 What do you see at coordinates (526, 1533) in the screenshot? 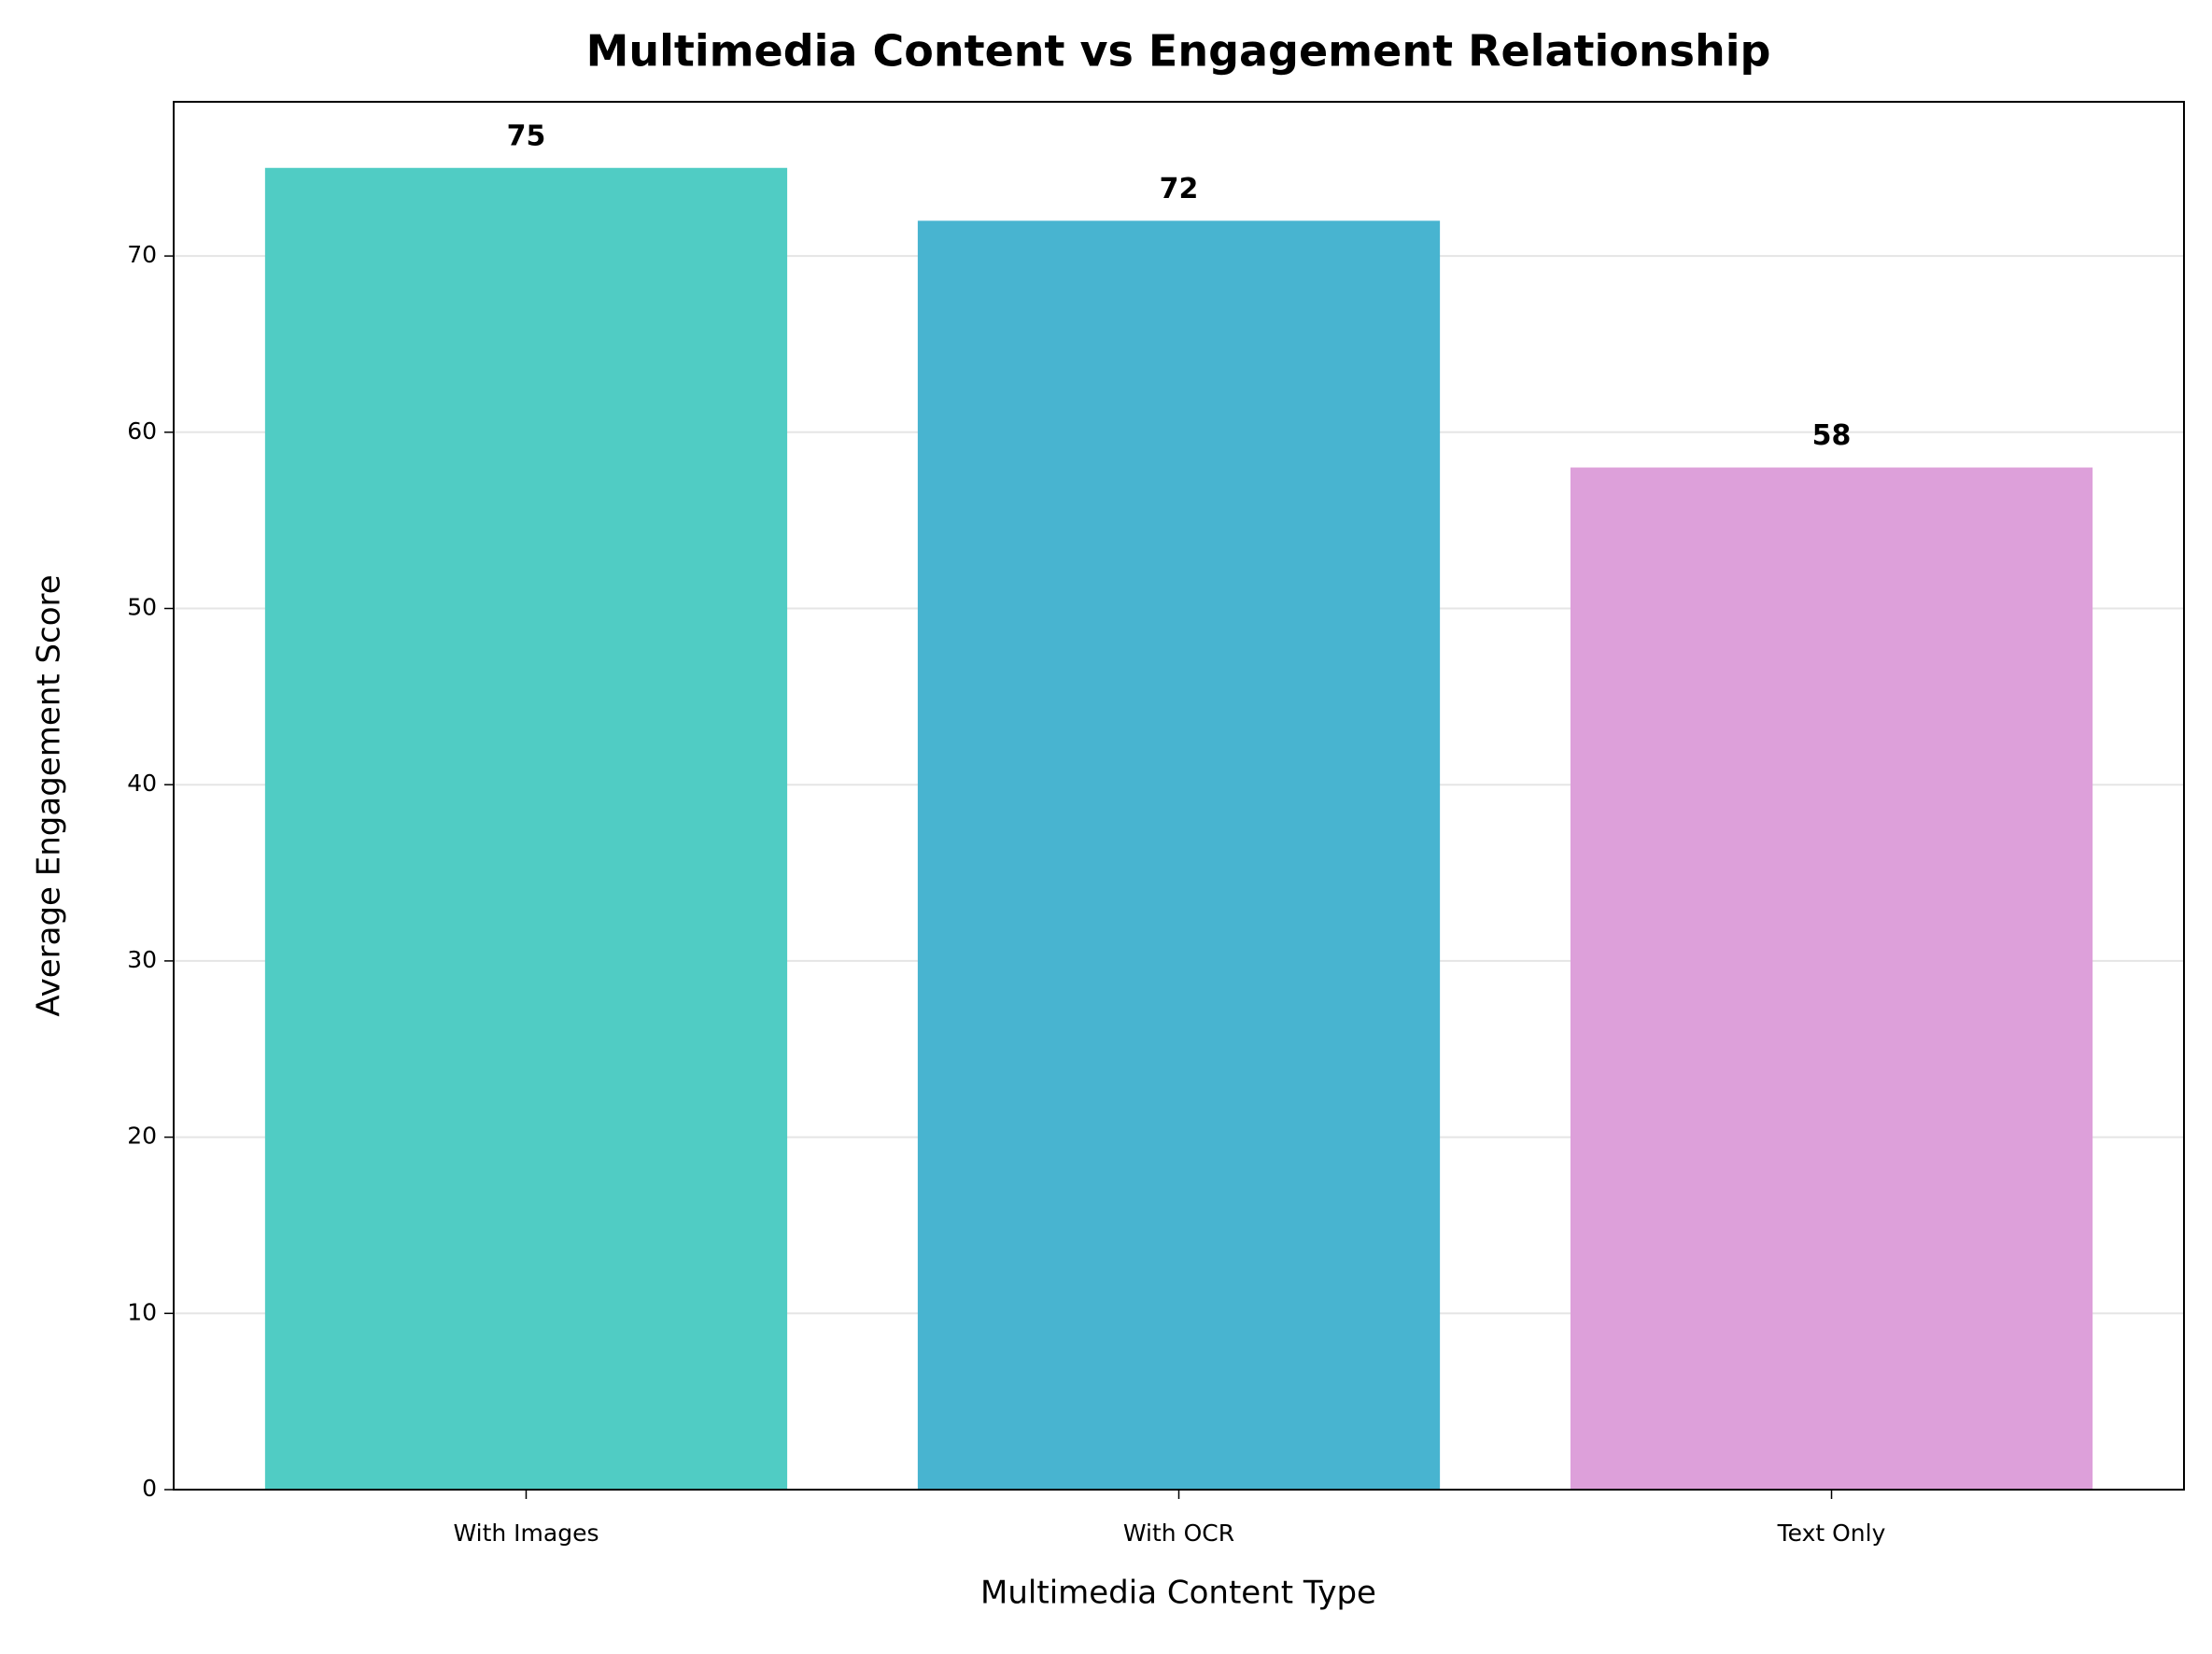
I see `x-tick-label: With Images` at bounding box center [526, 1533].